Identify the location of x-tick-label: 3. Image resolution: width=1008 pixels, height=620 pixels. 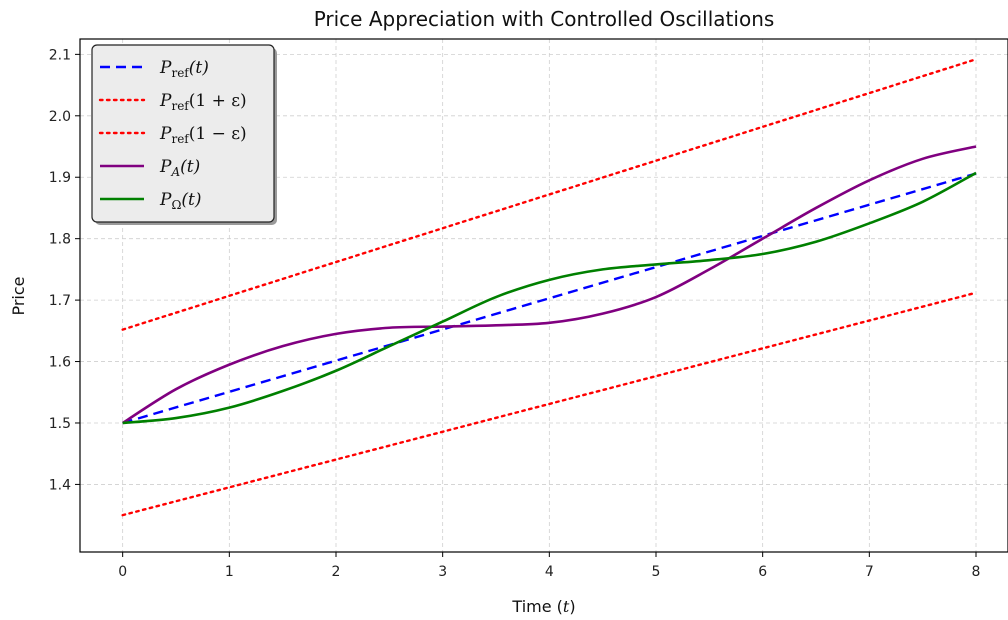
(442, 572).